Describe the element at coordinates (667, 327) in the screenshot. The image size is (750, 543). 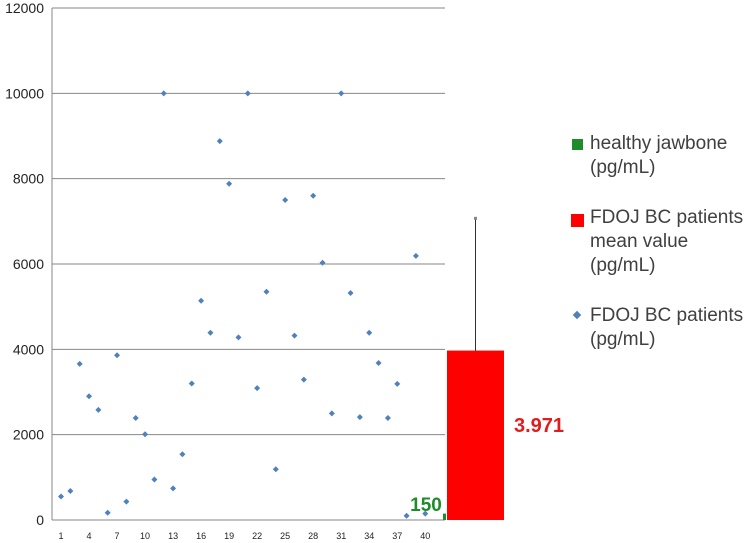
I see `legend-label: FDOJ BC patients (pg/mL)` at that location.